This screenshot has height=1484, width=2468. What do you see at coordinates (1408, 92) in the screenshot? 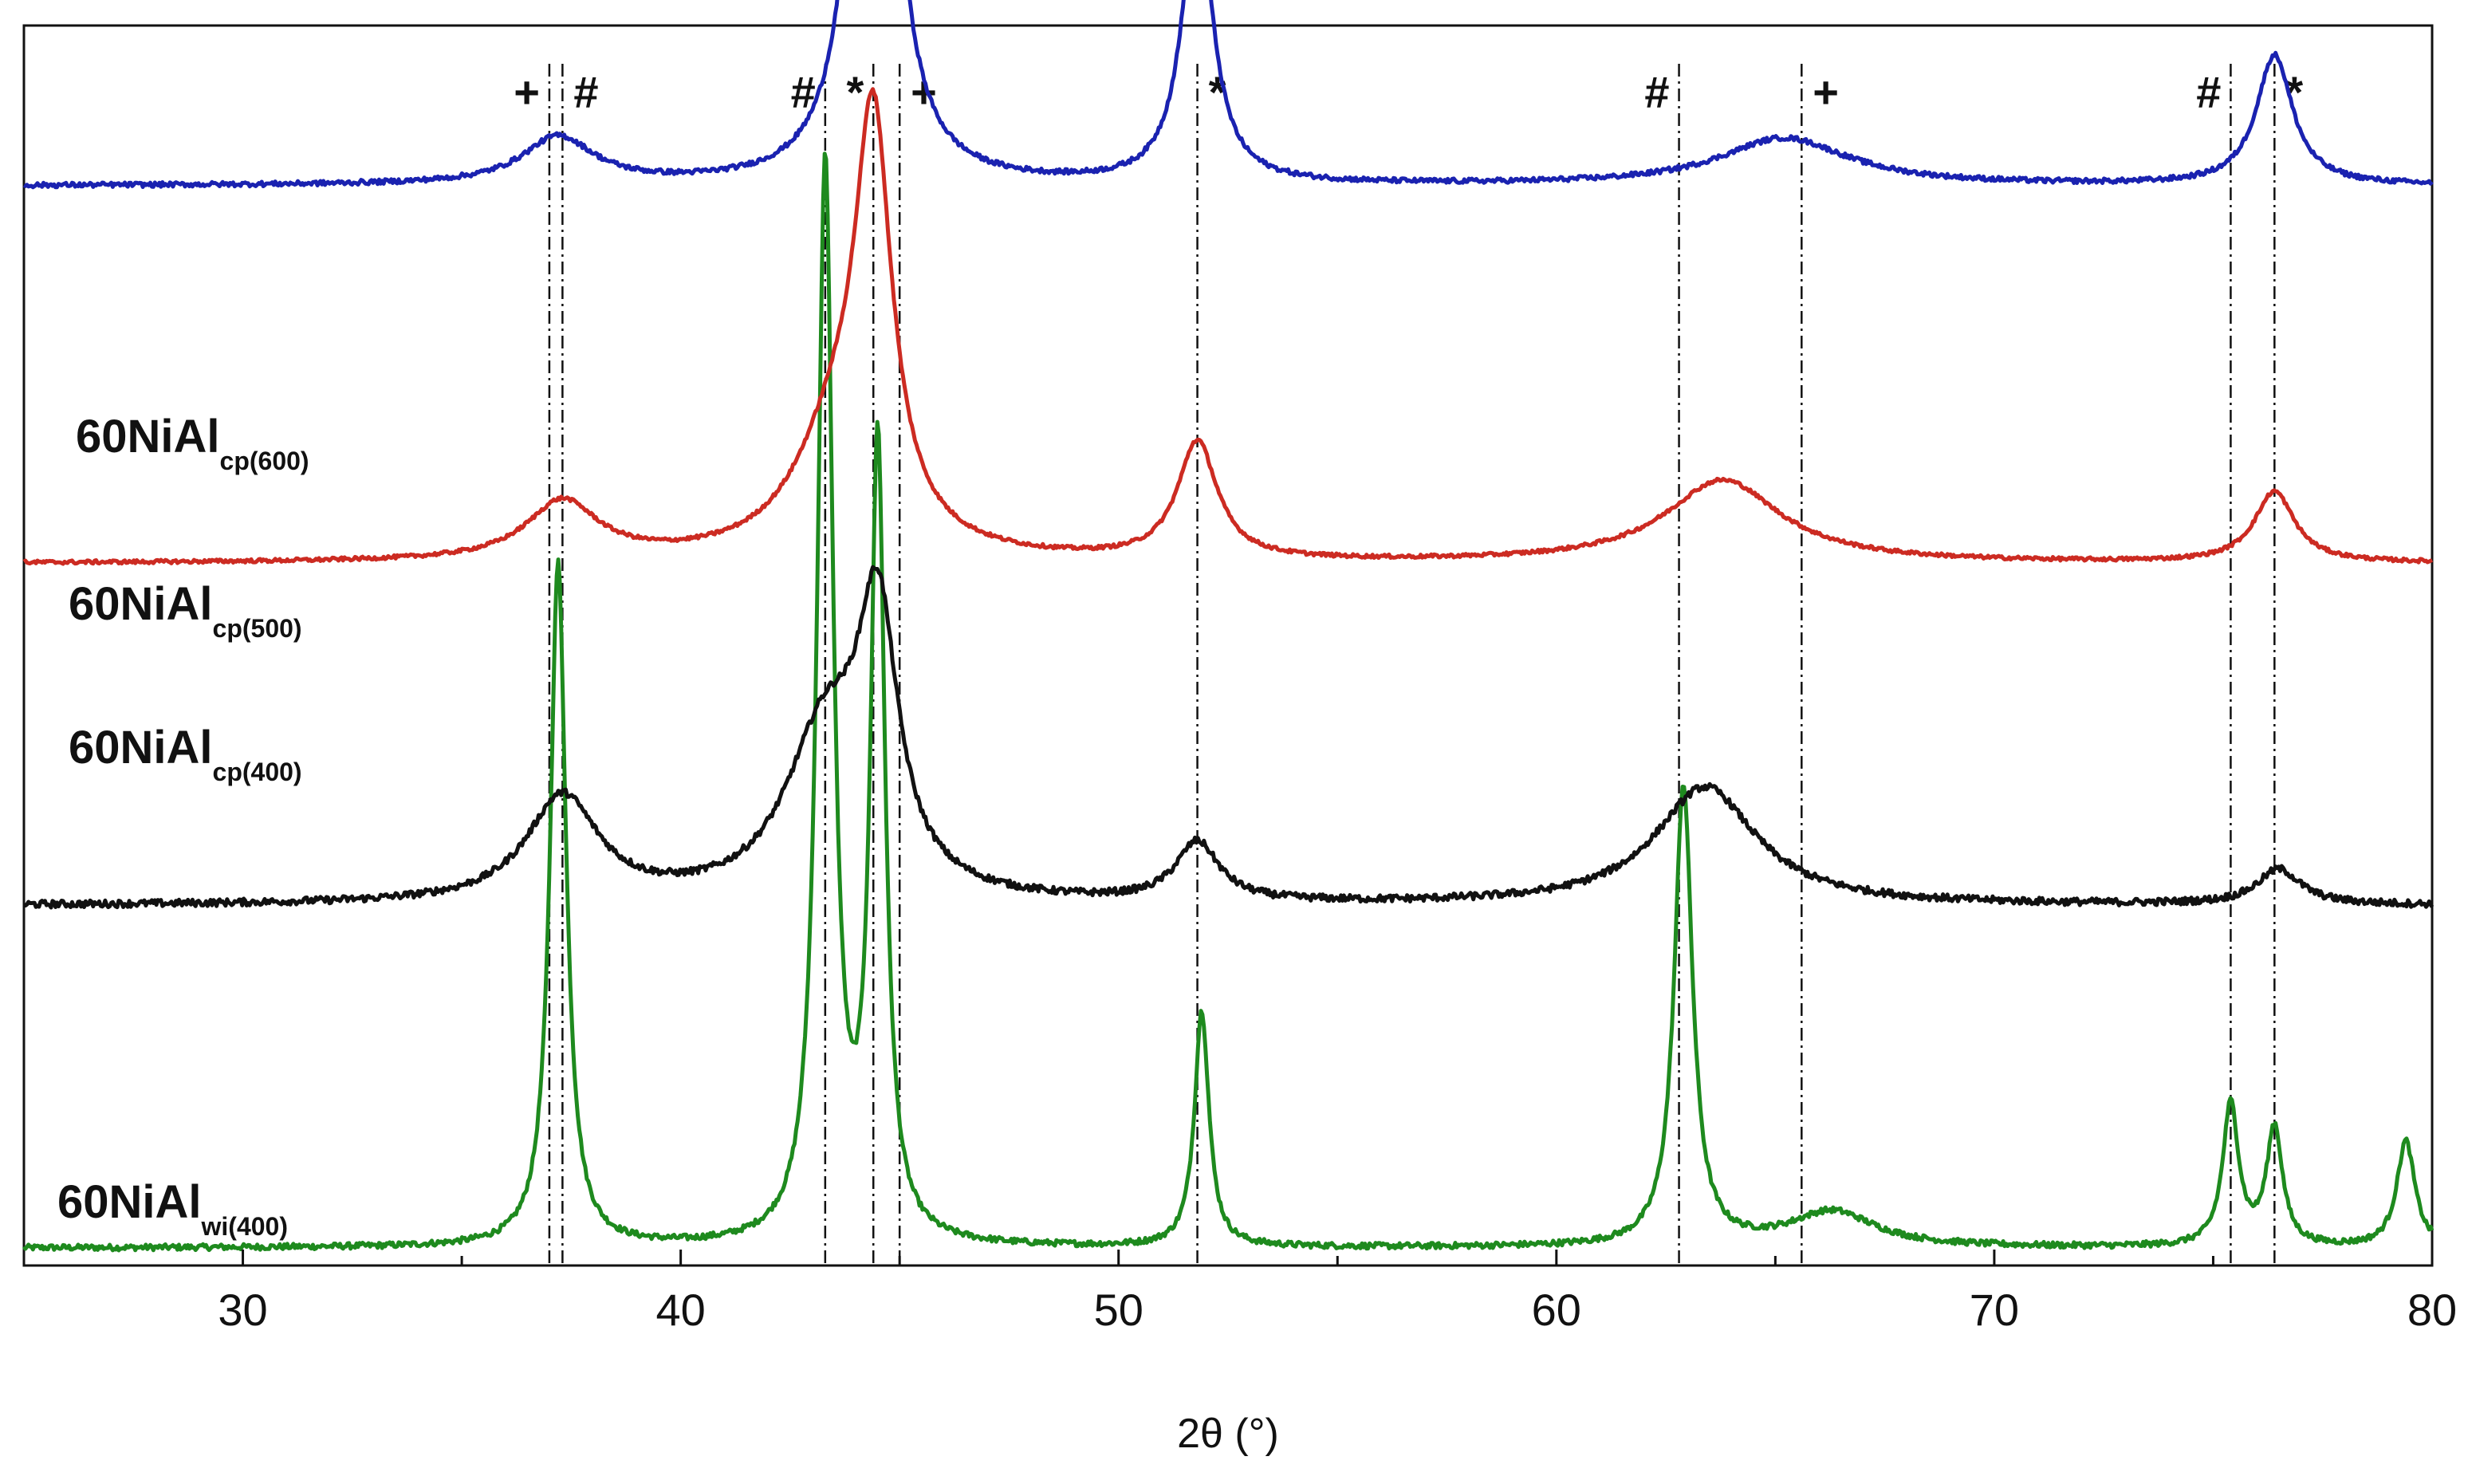
I see `reference-markers: + # # * + * # + # *` at bounding box center [1408, 92].